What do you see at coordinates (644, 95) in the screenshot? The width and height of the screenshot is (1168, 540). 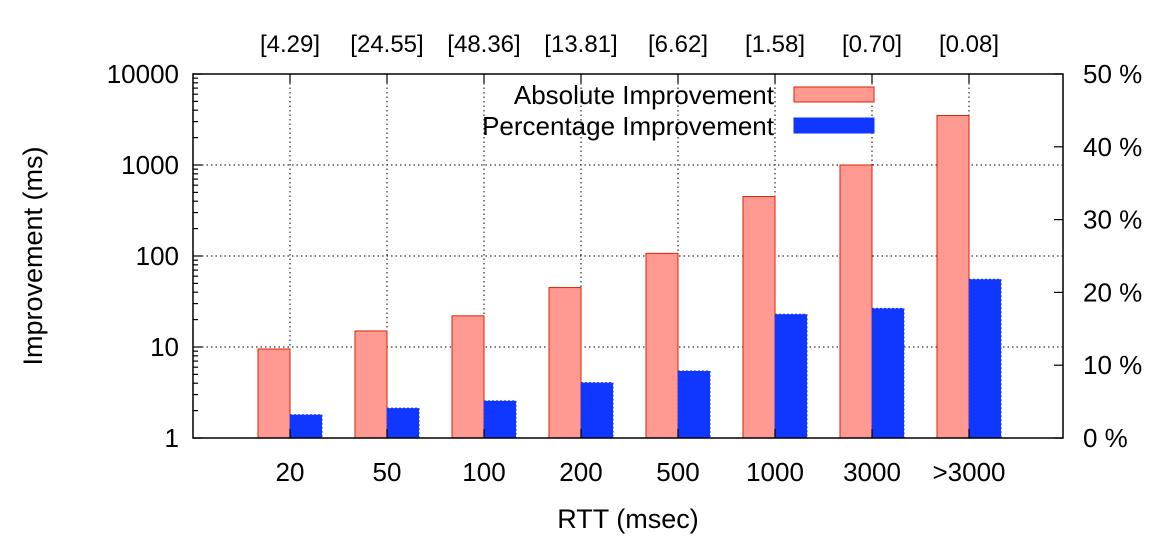 I see `legend-label: Absolute Improvement` at bounding box center [644, 95].